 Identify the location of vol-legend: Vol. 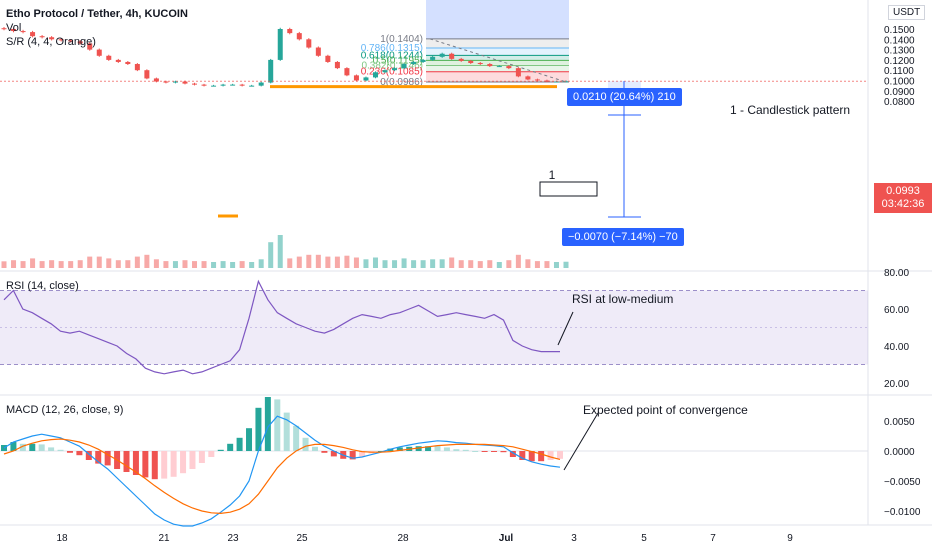
(97, 28).